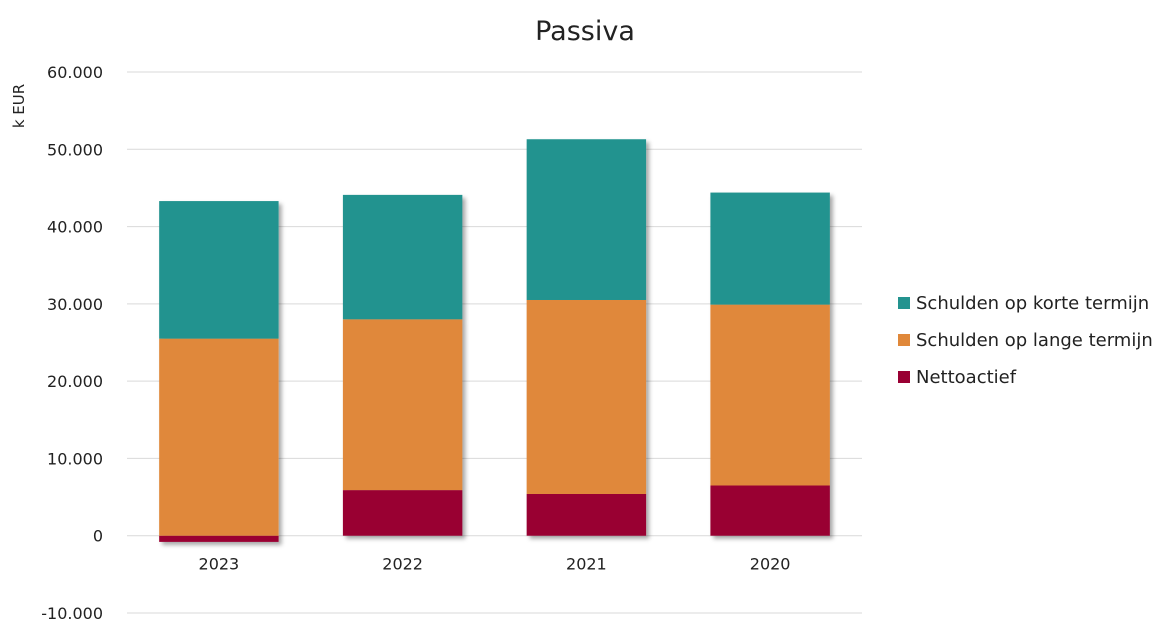 Image resolution: width=1170 pixels, height=620 pixels. Describe the element at coordinates (19, 106) in the screenshot. I see `y-axis-label: k EUR` at that location.